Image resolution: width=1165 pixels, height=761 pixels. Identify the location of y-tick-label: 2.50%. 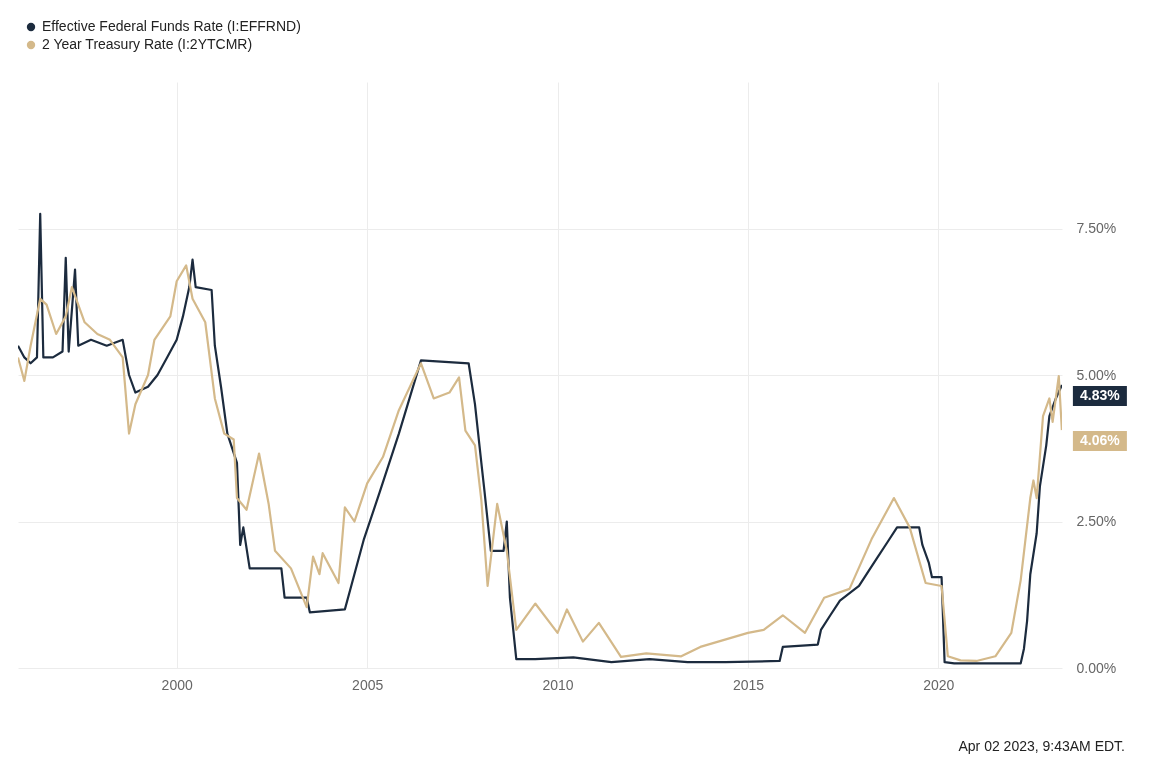
(1096, 521).